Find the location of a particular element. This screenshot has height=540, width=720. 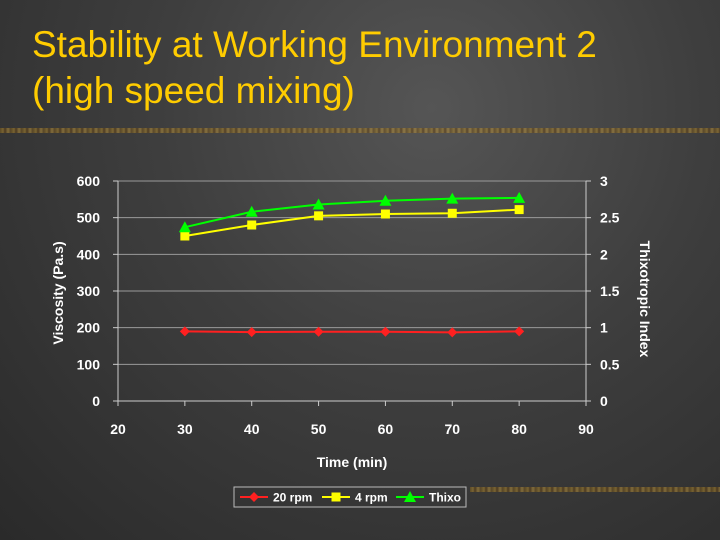

y-tick-label: 600 is located at coordinates (89, 181).